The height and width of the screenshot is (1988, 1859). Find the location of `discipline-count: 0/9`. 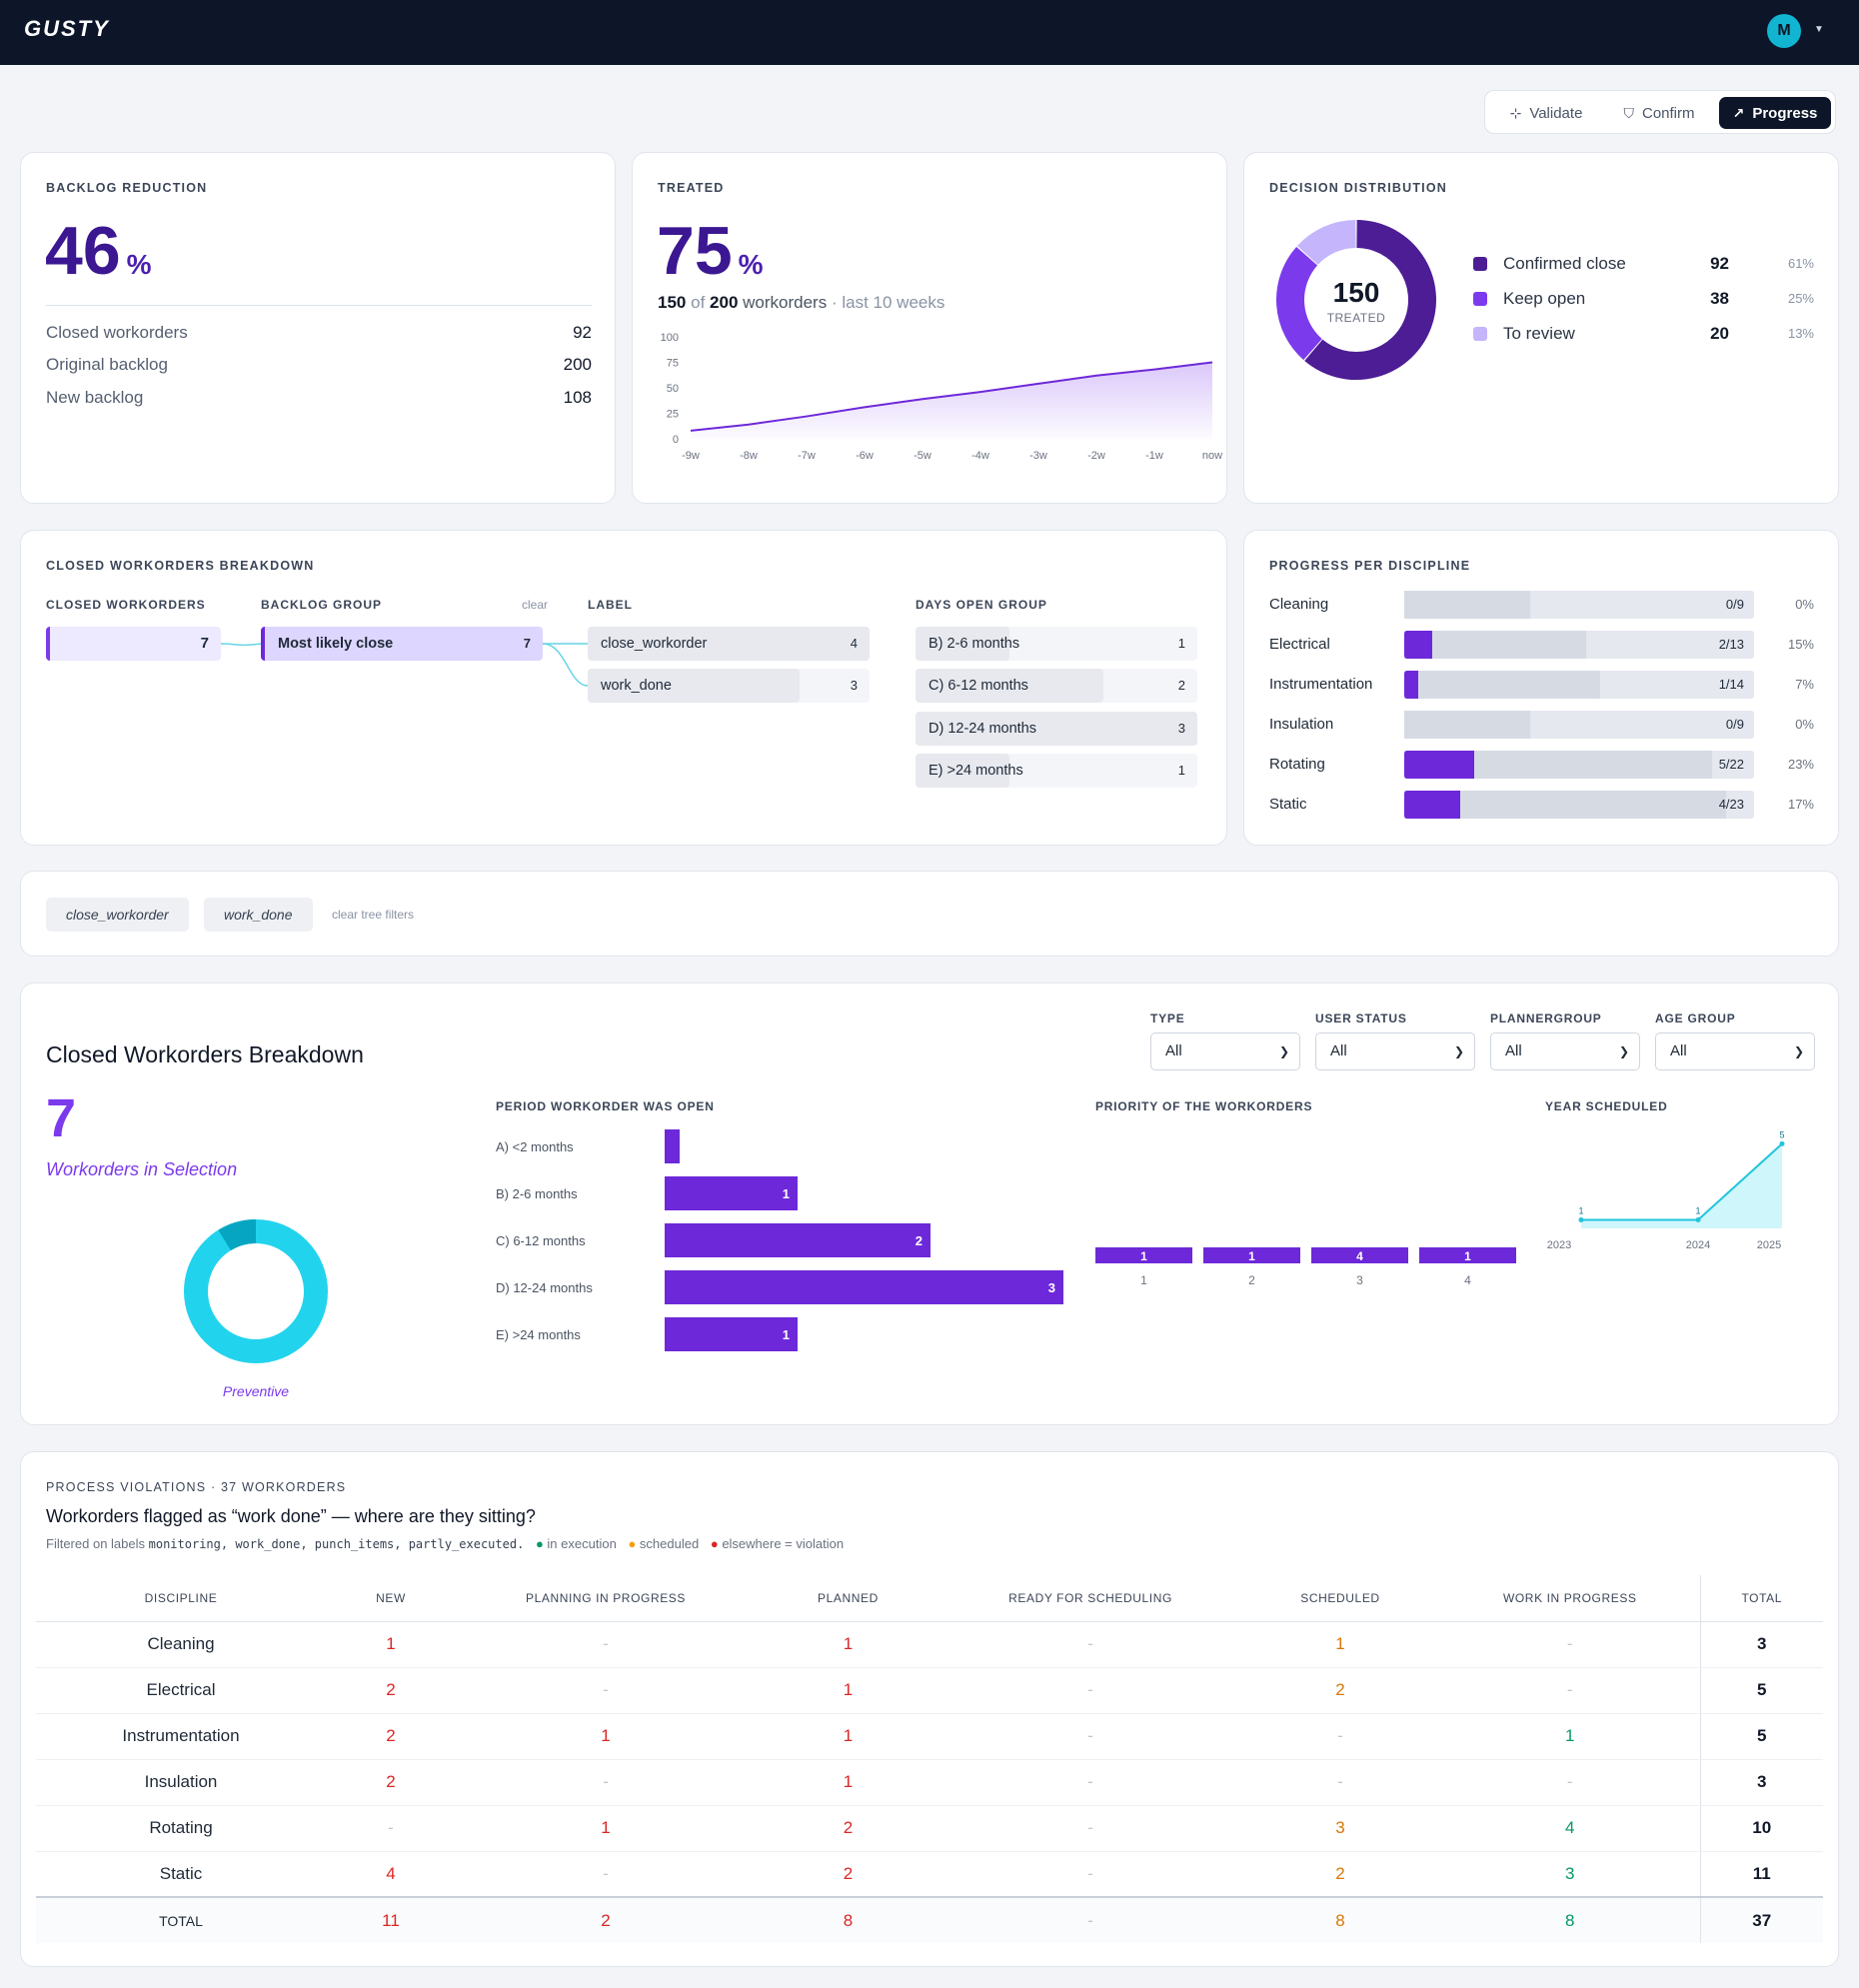

discipline-count: 0/9 is located at coordinates (1734, 724).